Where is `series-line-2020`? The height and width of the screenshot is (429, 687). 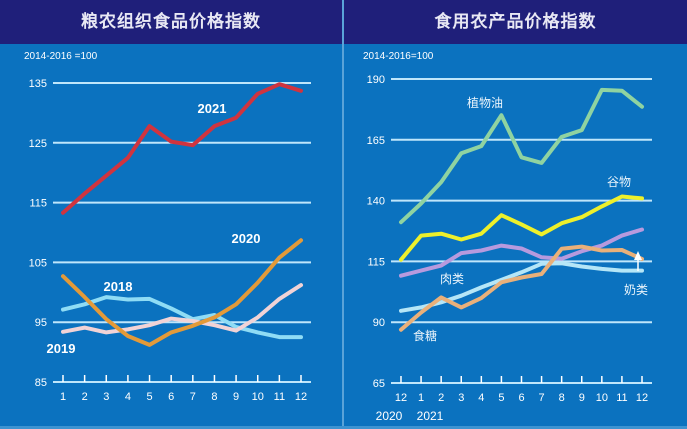
series-line-2020 is located at coordinates (182, 292).